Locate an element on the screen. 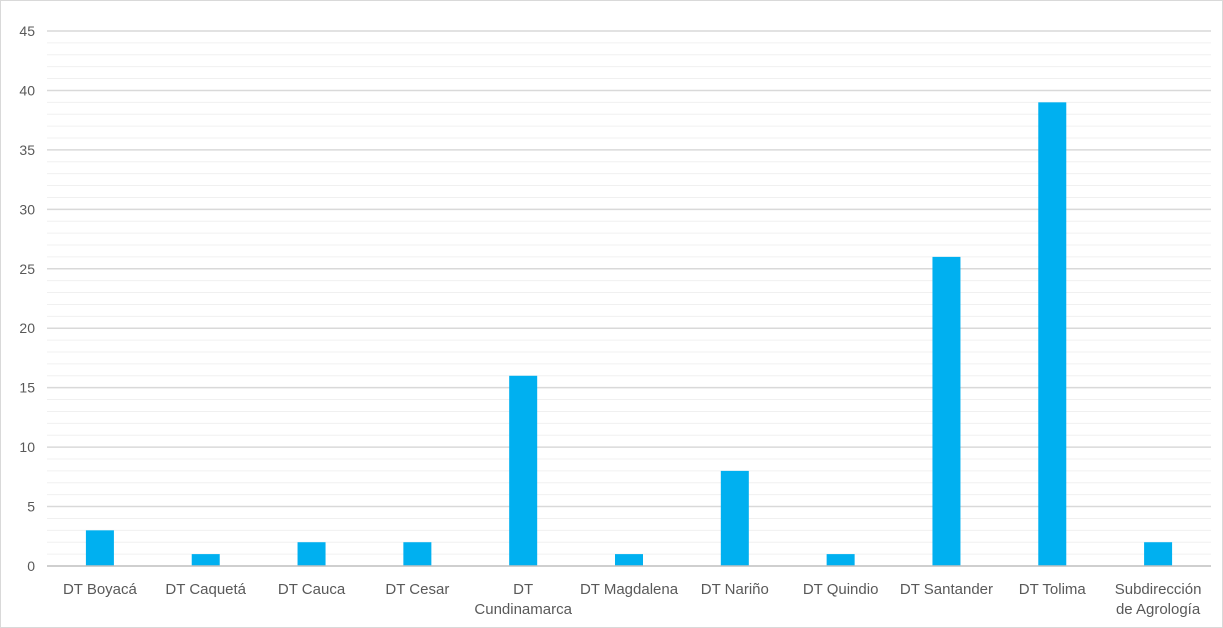 Image resolution: width=1223 pixels, height=628 pixels. x-category-label: DT Caquetá is located at coordinates (205, 589).